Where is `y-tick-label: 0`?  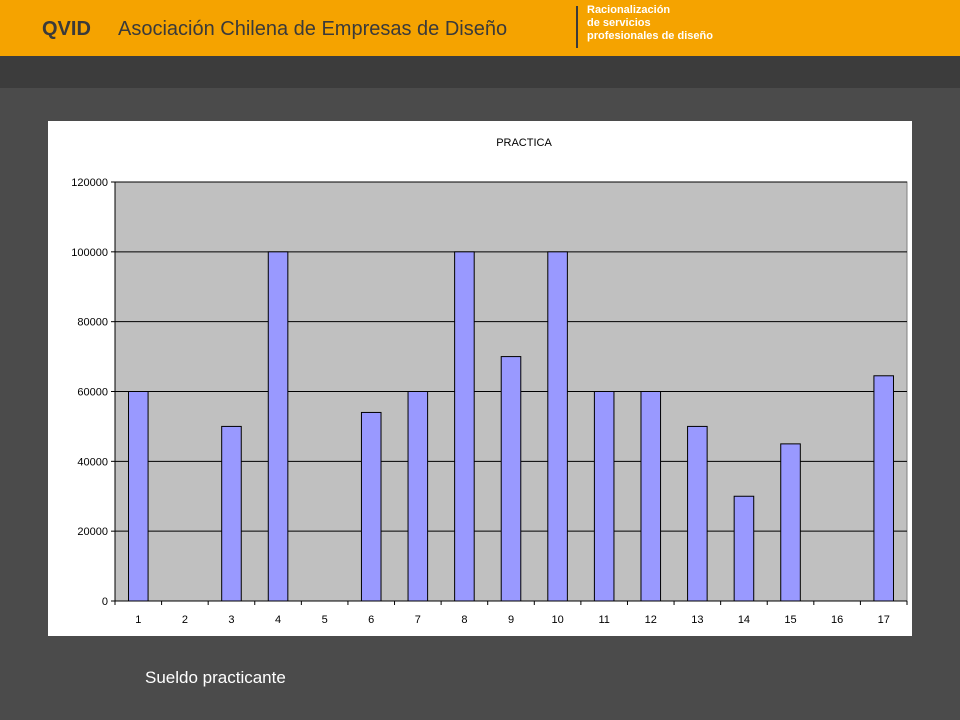
y-tick-label: 0 is located at coordinates (105, 602).